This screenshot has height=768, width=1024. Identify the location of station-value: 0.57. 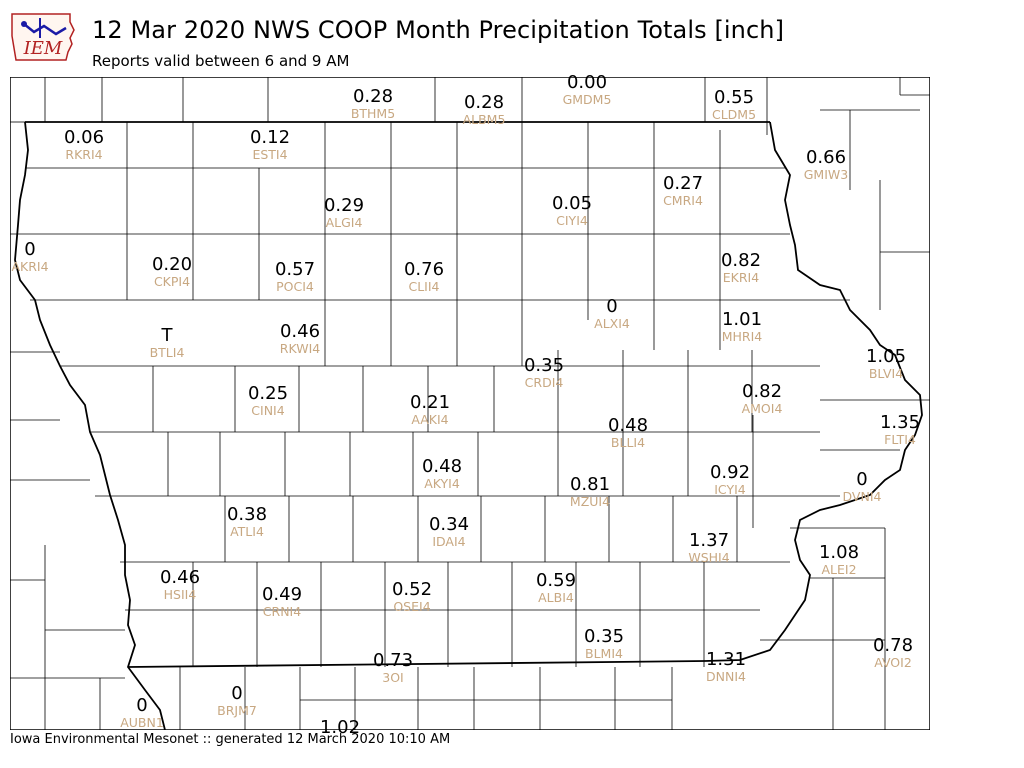
(295, 269).